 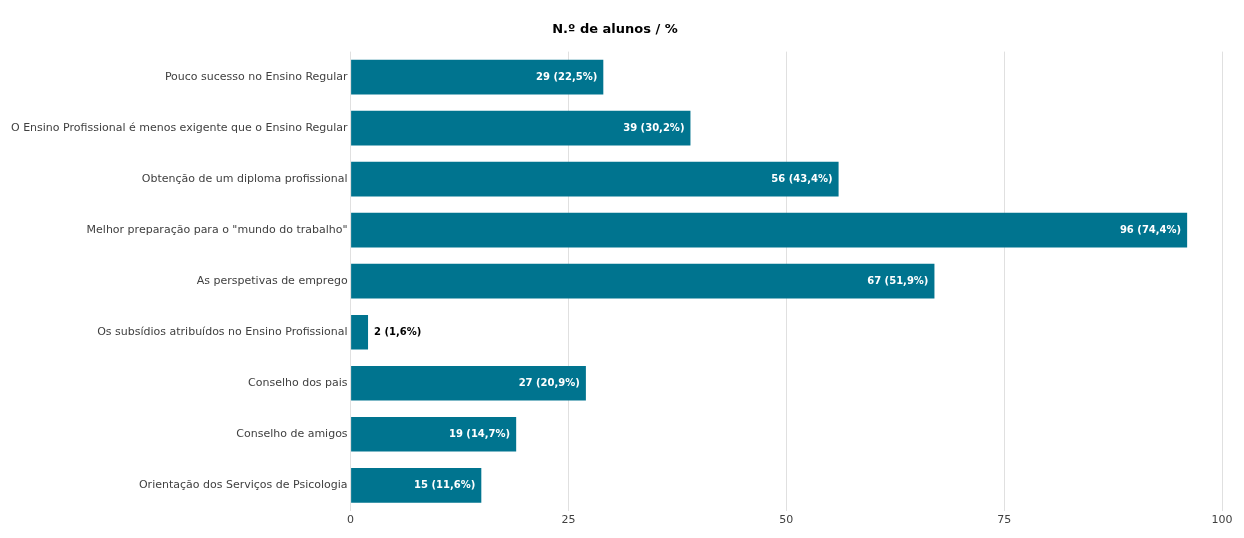 I want to click on y-tick-label: Conselho de amigos, so click(x=292, y=434).